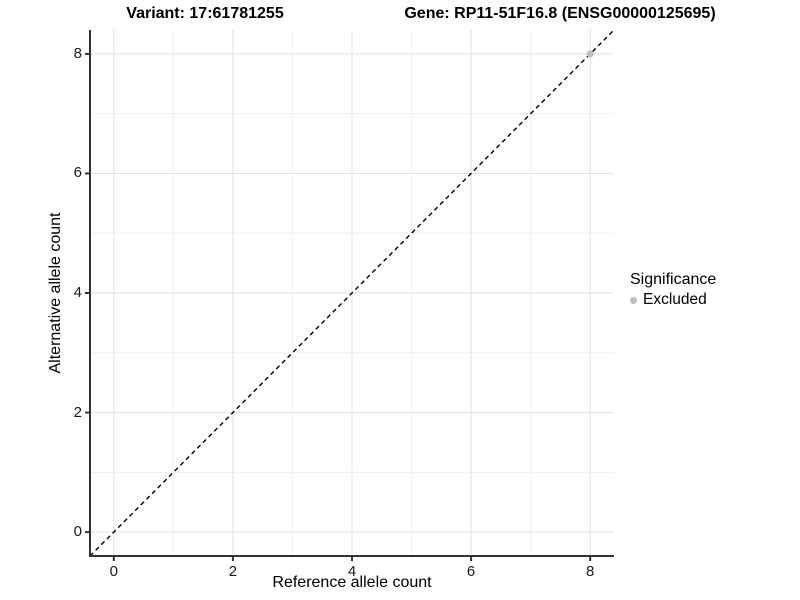 The height and width of the screenshot is (600, 800). What do you see at coordinates (77, 412) in the screenshot?
I see `y-tick-label: 2` at bounding box center [77, 412].